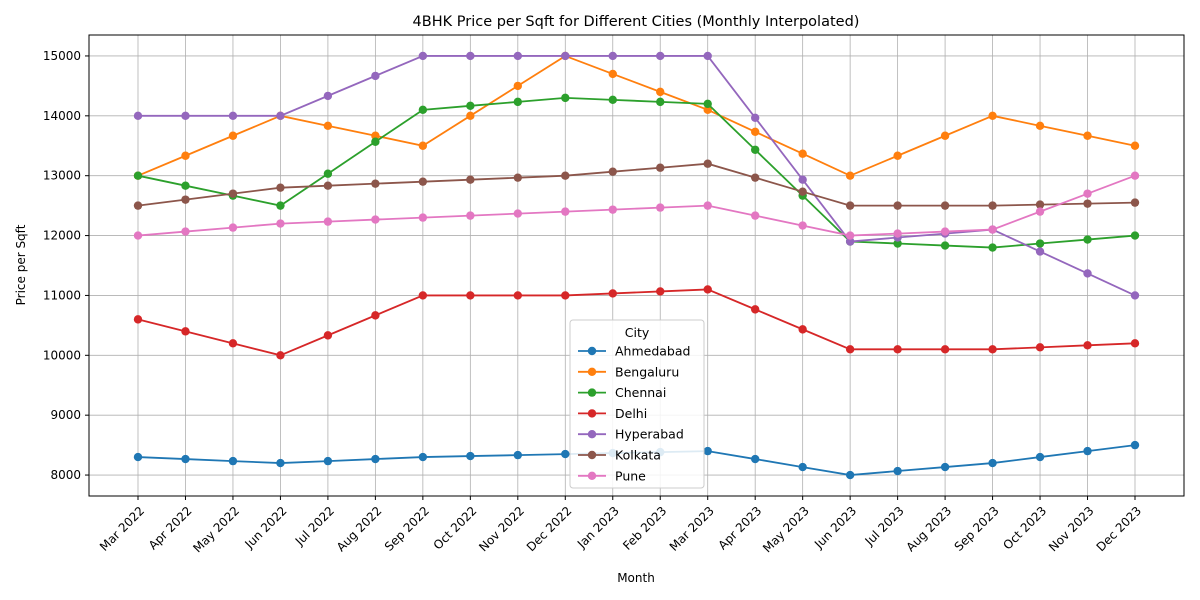 This screenshot has height=600, width=1200. I want to click on legend-entry-chennai: Chennai, so click(622, 392).